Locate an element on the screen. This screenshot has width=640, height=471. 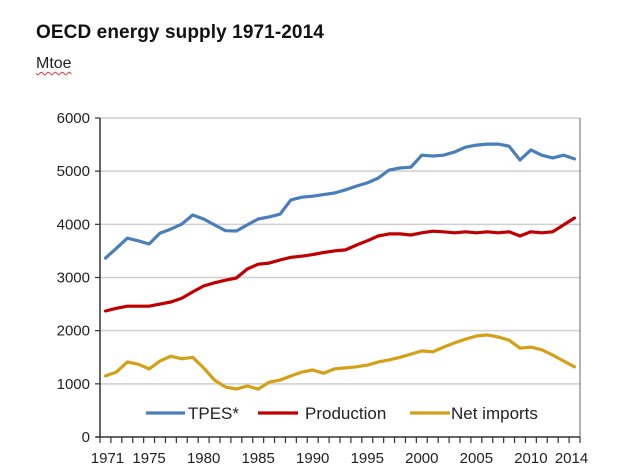
legend-label-tpes: TPES* is located at coordinates (213, 413).